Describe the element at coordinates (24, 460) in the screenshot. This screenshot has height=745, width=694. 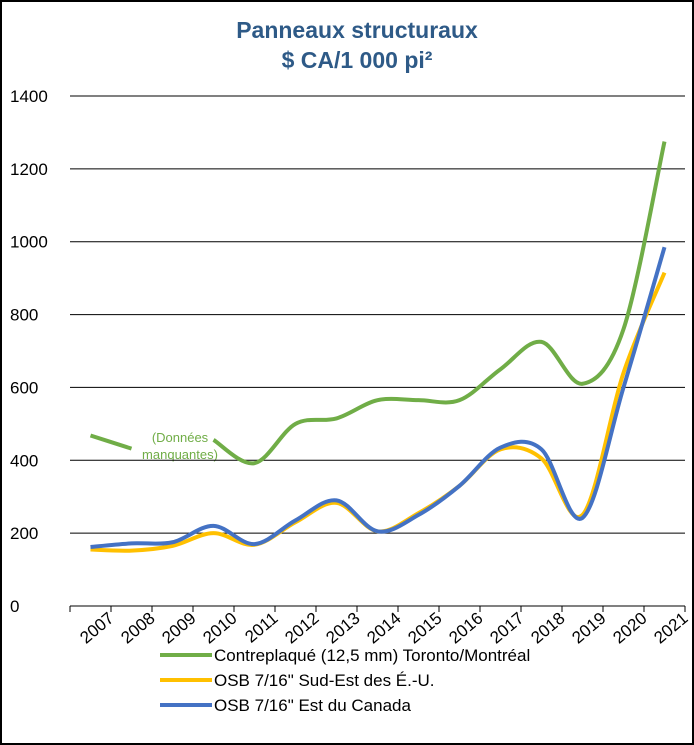
I see `y-tick-label: 400` at that location.